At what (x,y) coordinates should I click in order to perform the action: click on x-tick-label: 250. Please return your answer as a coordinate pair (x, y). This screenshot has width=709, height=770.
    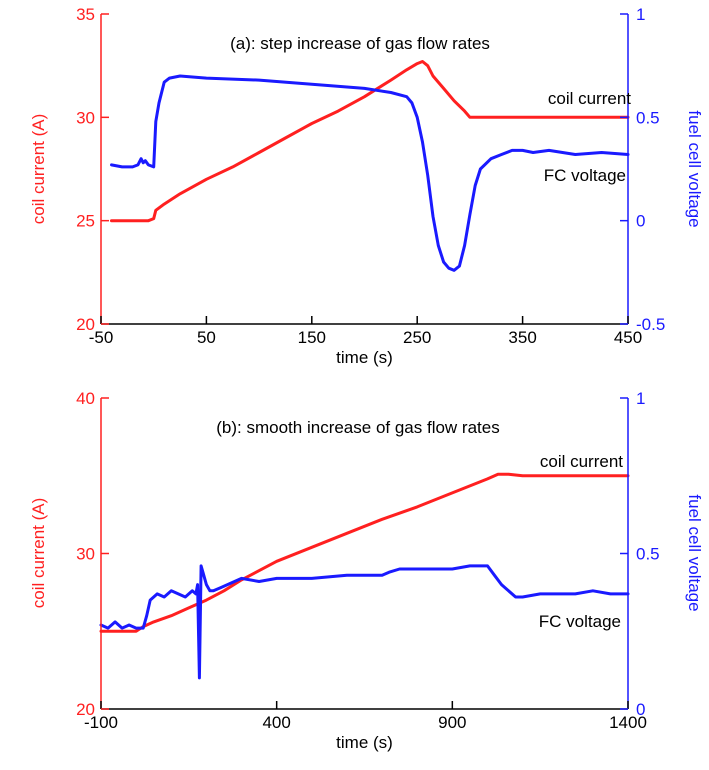
    Looking at the image, I should click on (417, 337).